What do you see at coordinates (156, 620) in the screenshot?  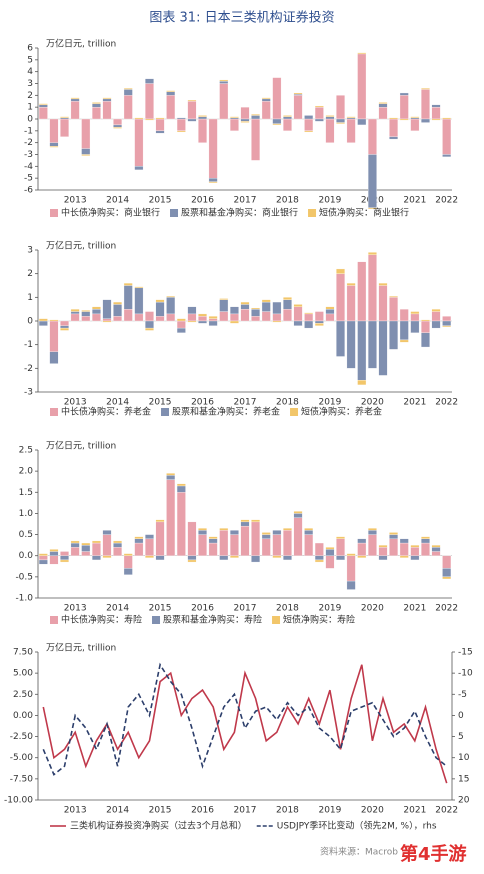 I see `legend-swatch` at bounding box center [156, 620].